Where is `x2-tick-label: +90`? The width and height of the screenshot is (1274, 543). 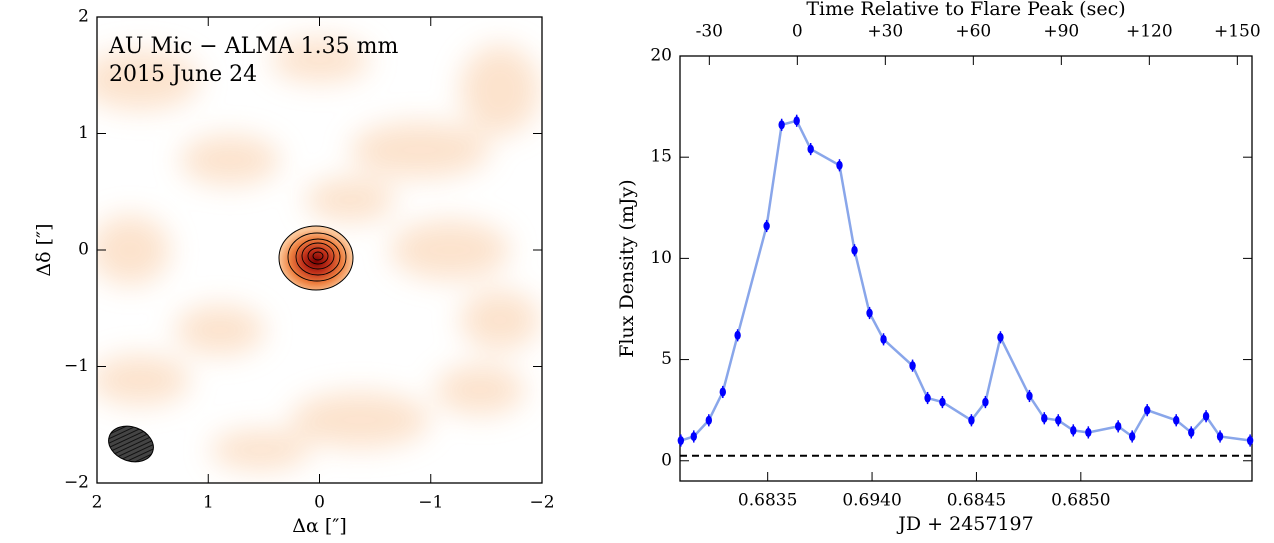 x2-tick-label: +90 is located at coordinates (1061, 32).